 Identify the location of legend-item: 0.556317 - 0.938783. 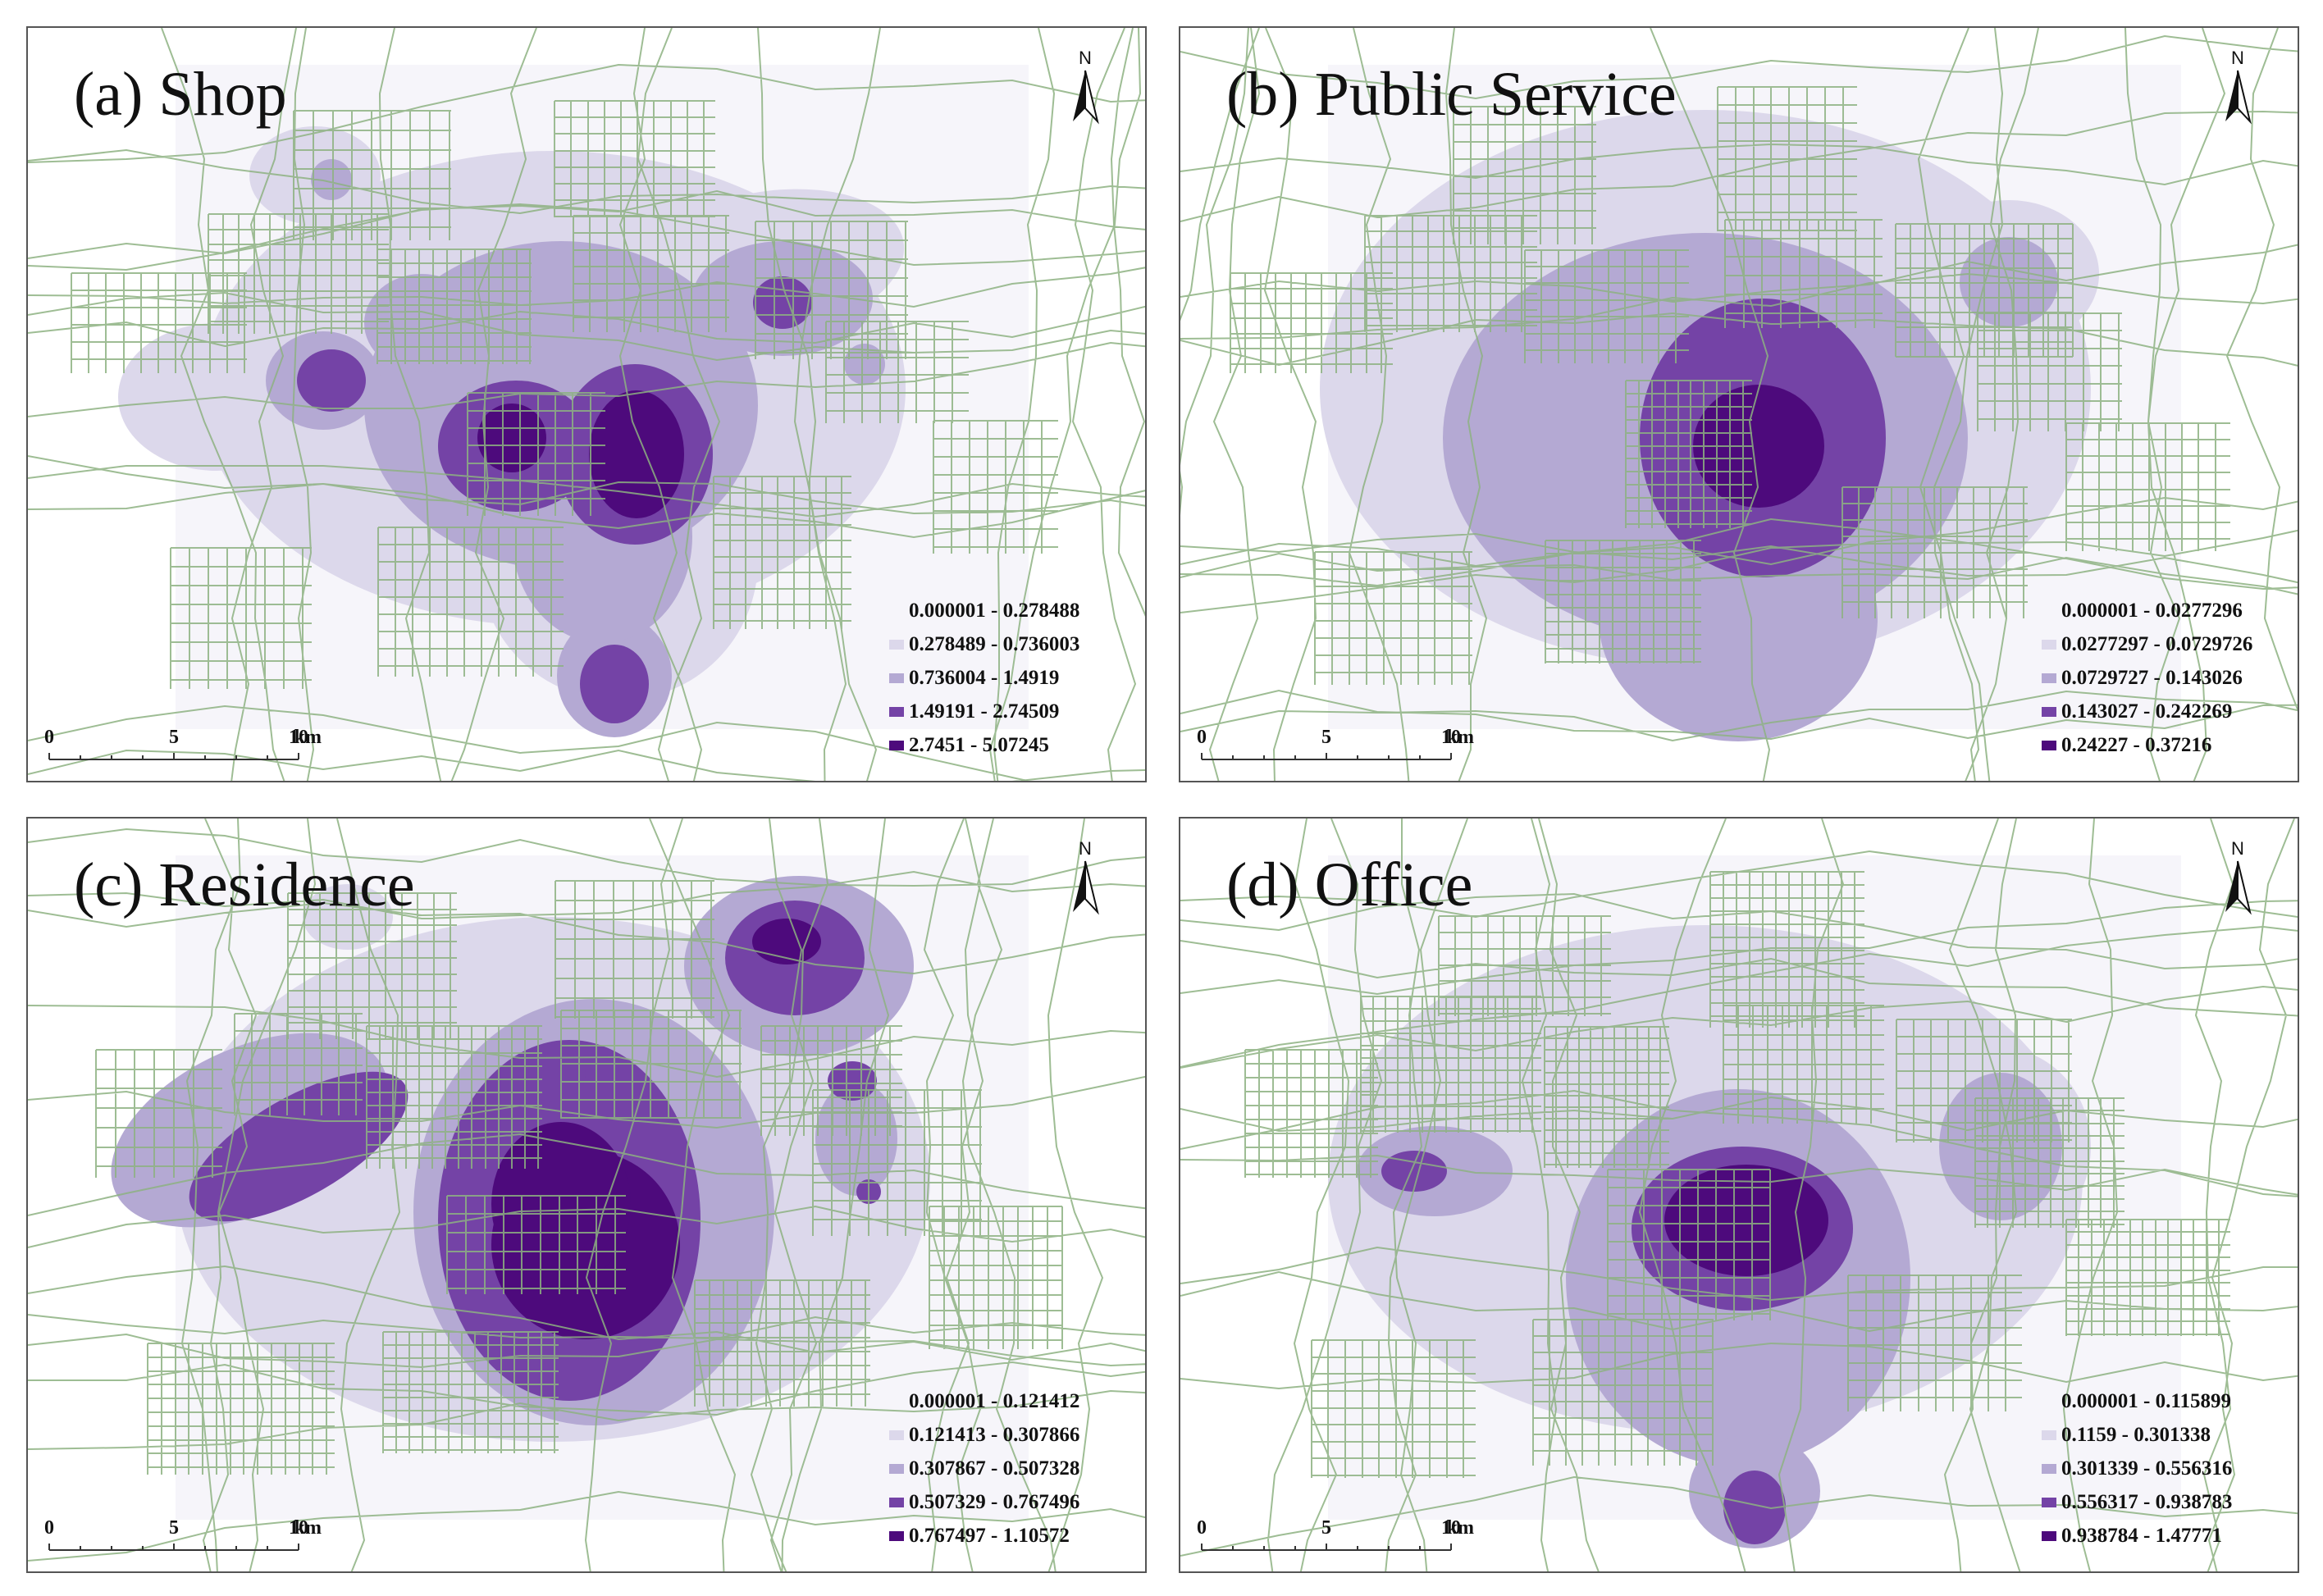
(2165, 1502).